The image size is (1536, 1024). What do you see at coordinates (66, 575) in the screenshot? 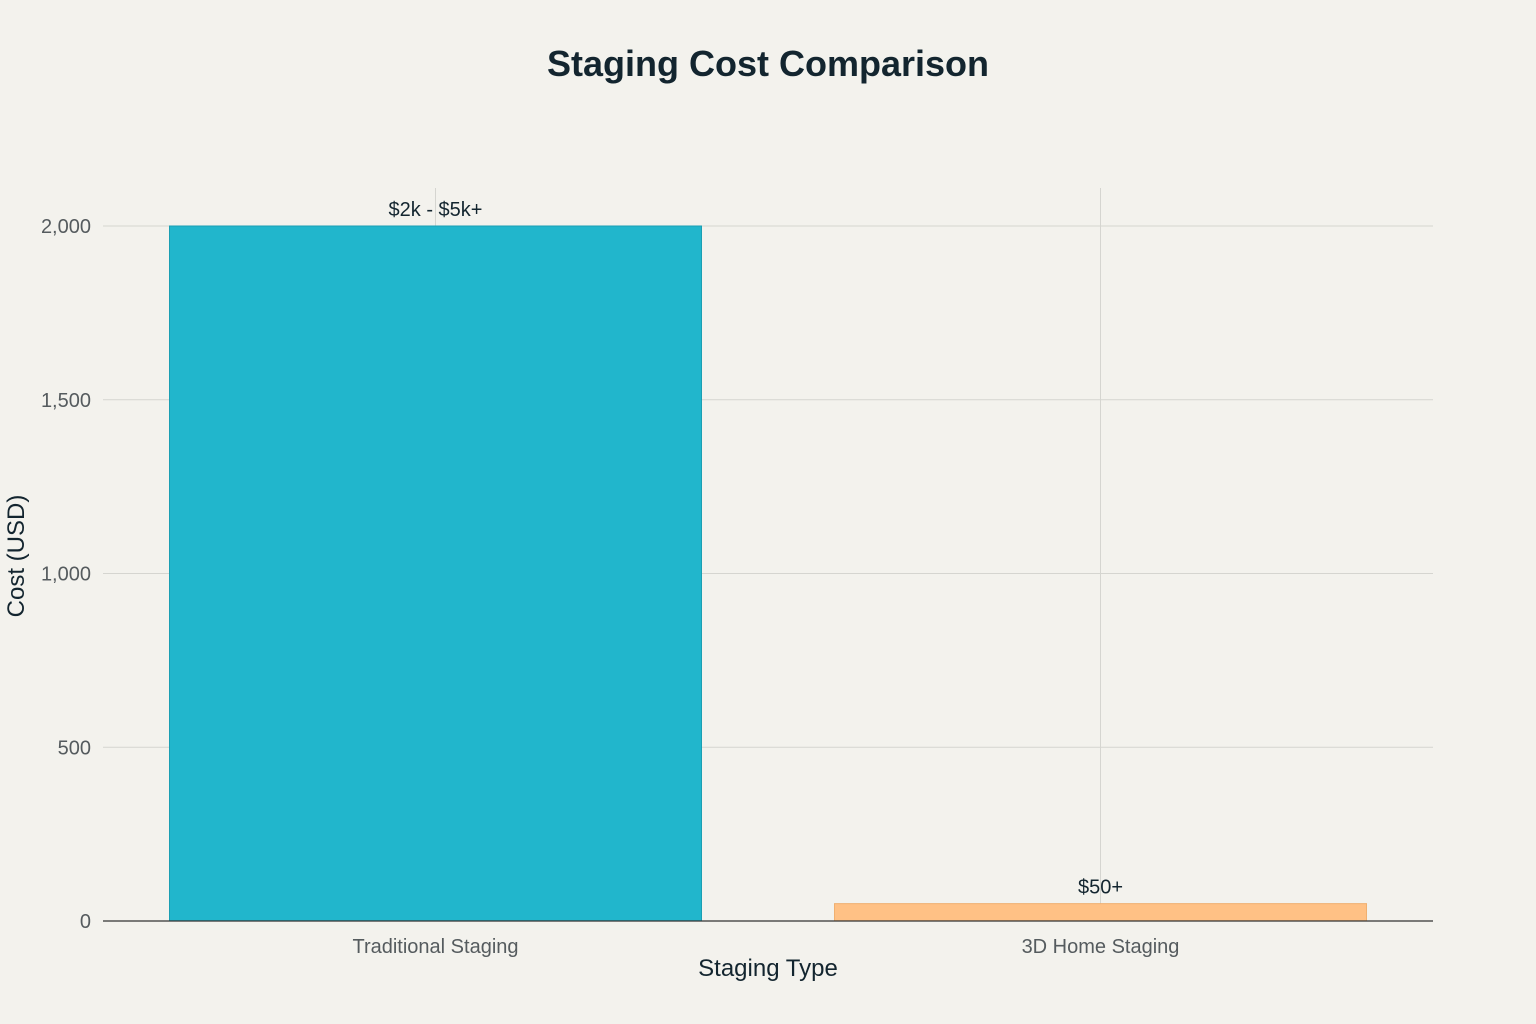
I see `y-tick-label: 1,000` at bounding box center [66, 575].